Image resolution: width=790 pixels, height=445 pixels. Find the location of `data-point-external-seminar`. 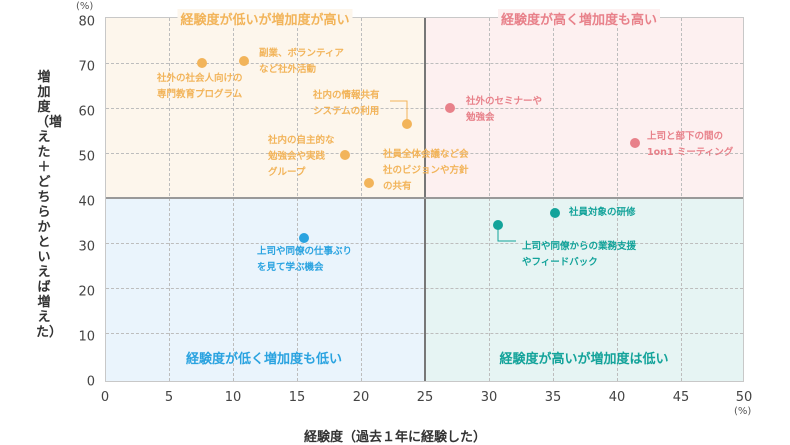

data-point-external-seminar is located at coordinates (450, 108).